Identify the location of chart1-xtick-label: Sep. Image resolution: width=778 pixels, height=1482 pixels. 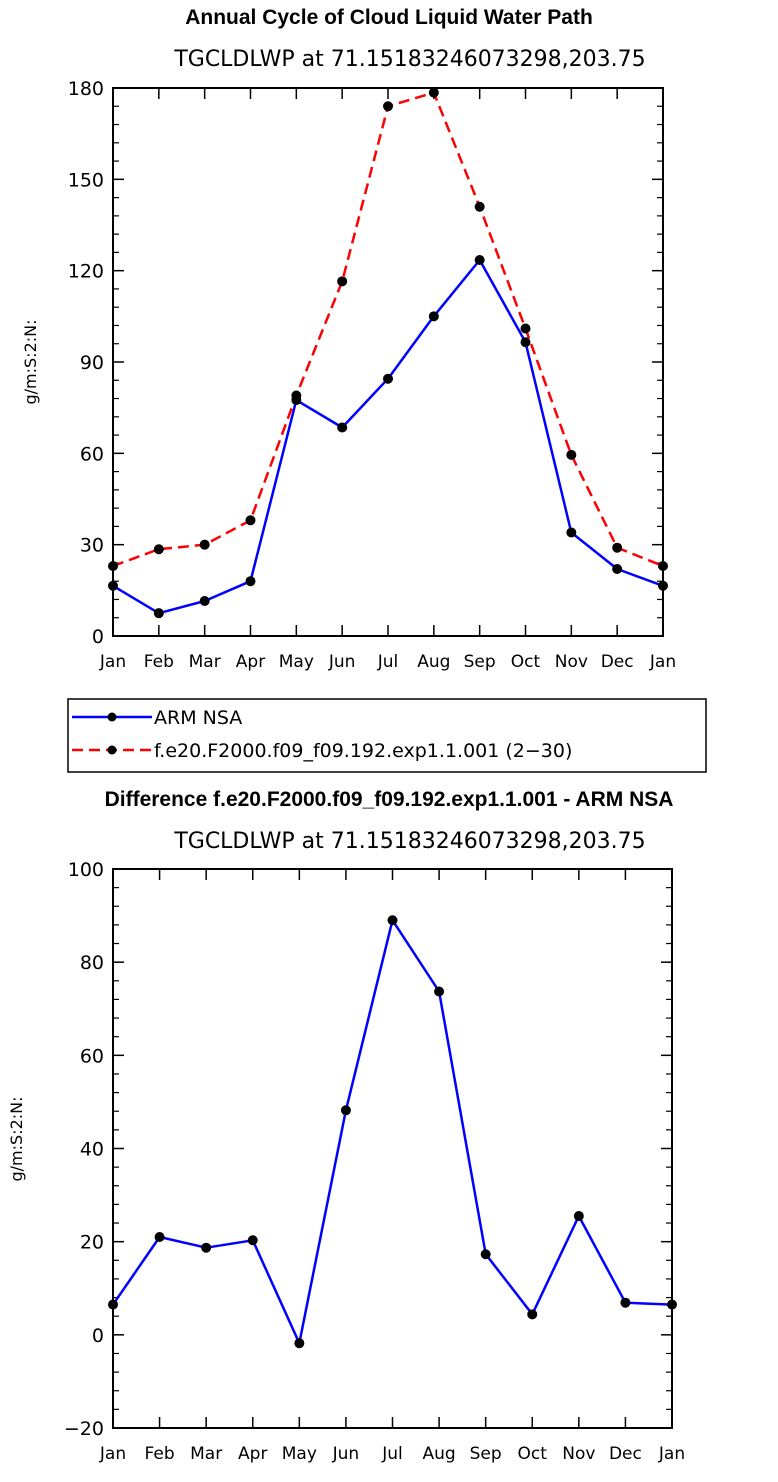
(480, 662).